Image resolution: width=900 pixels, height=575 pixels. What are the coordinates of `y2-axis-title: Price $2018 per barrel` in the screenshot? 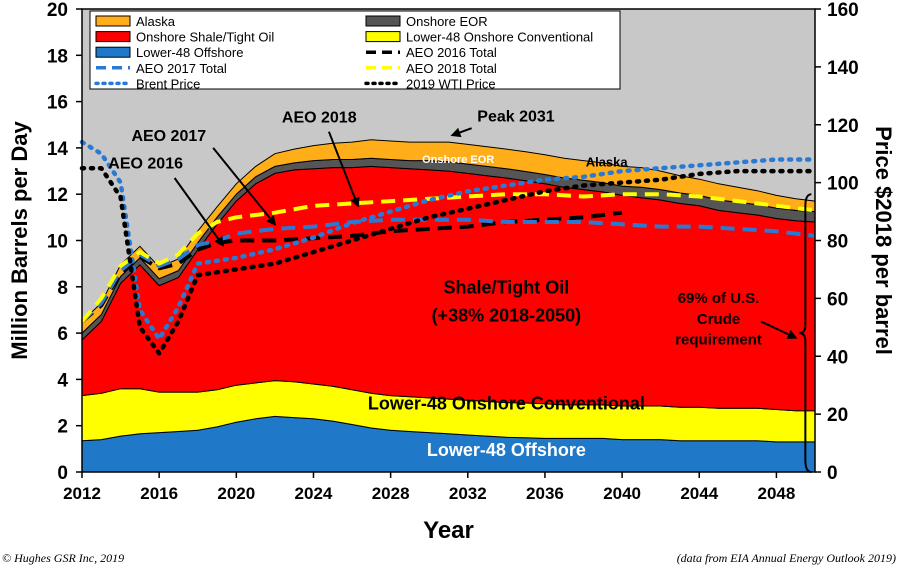 It's located at (883, 240).